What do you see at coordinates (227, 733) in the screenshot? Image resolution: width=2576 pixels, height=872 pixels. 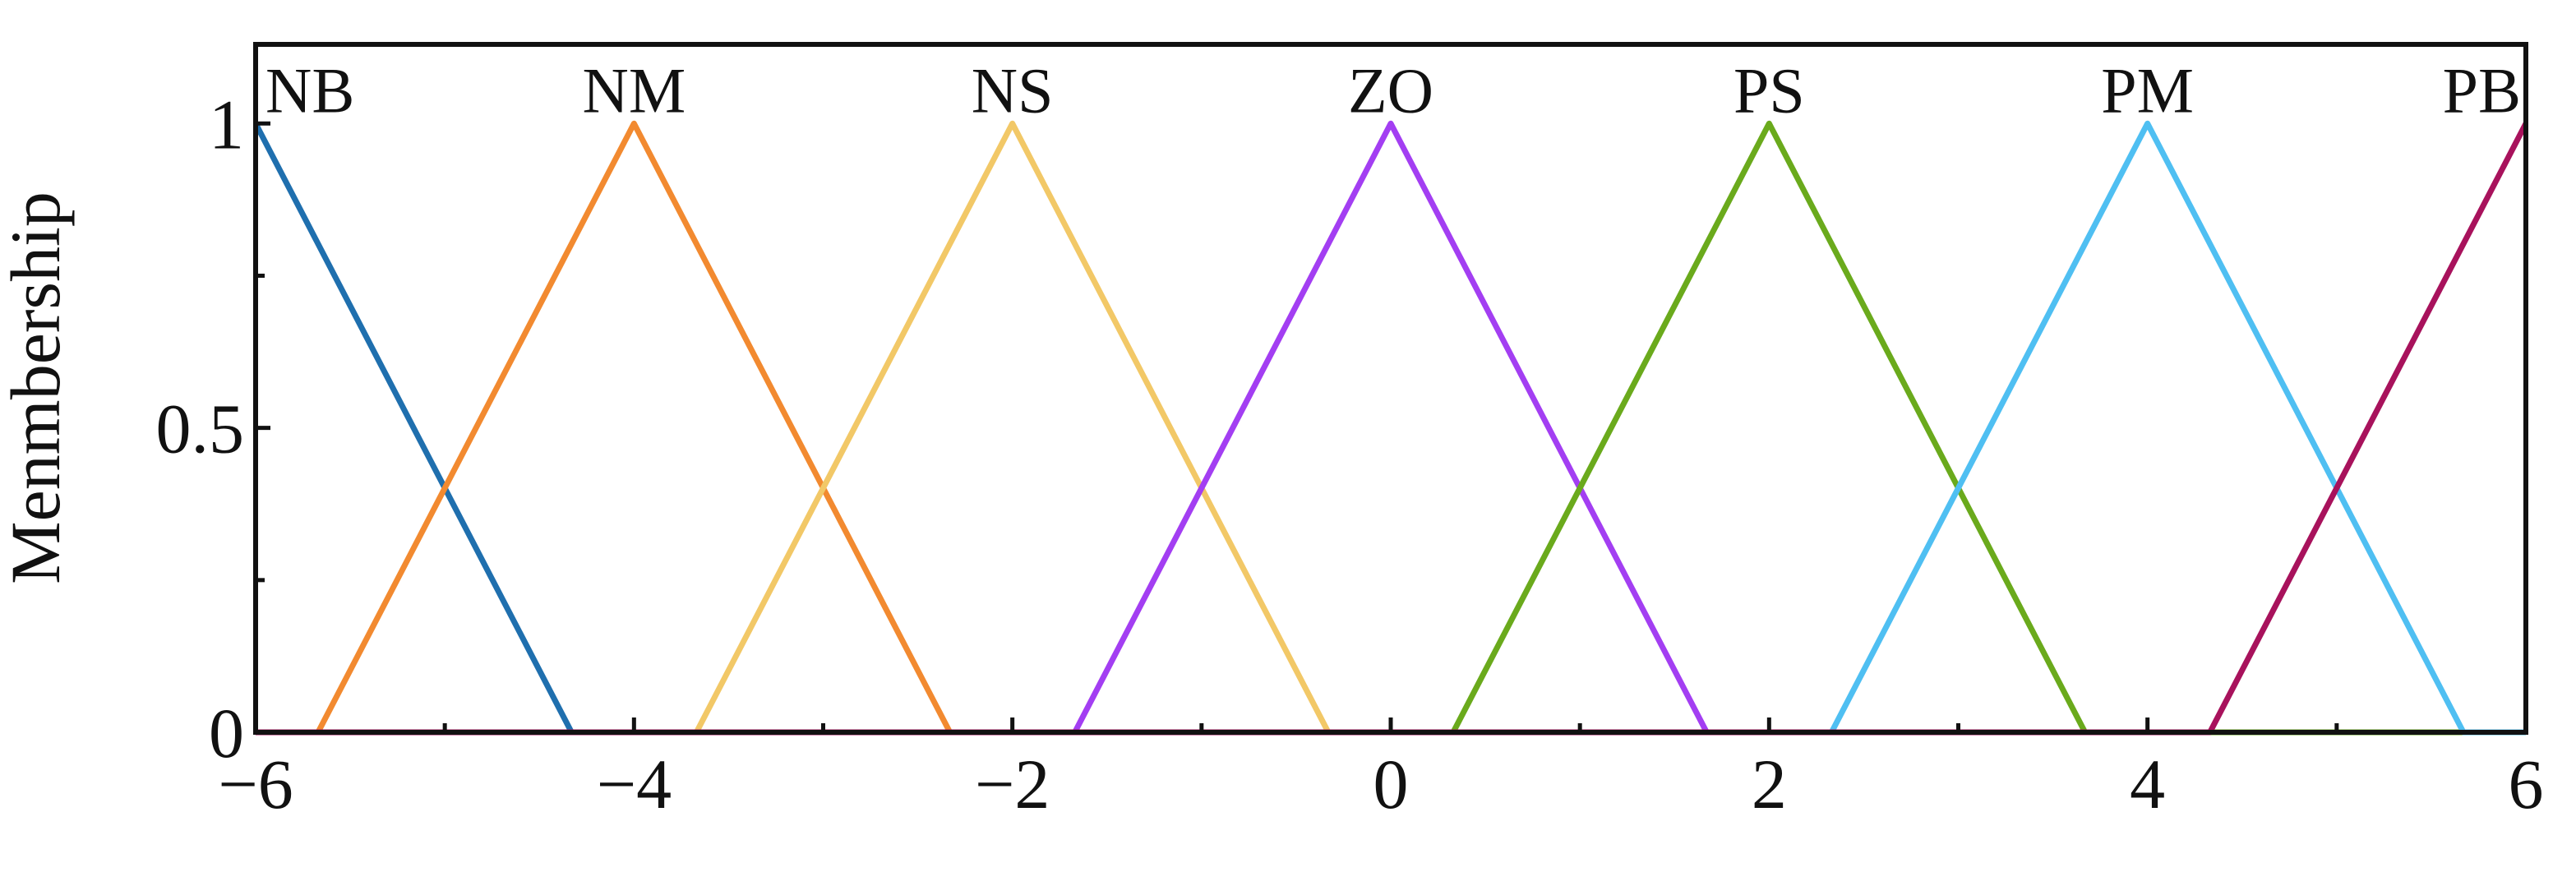 I see `y-tick-label: 0` at bounding box center [227, 733].